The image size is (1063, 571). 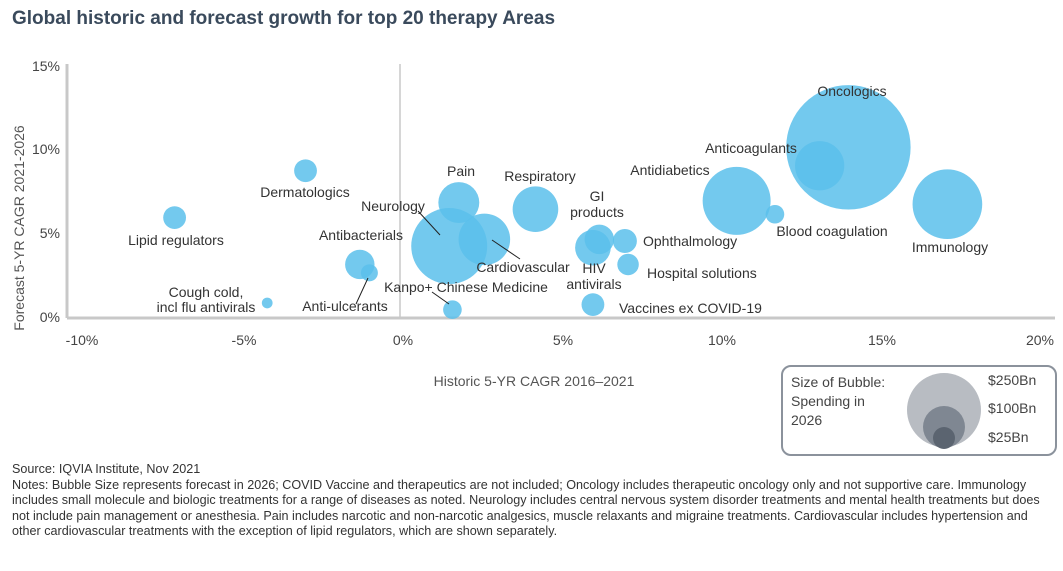 I want to click on data-label-gi-line2: products, so click(x=597, y=212).